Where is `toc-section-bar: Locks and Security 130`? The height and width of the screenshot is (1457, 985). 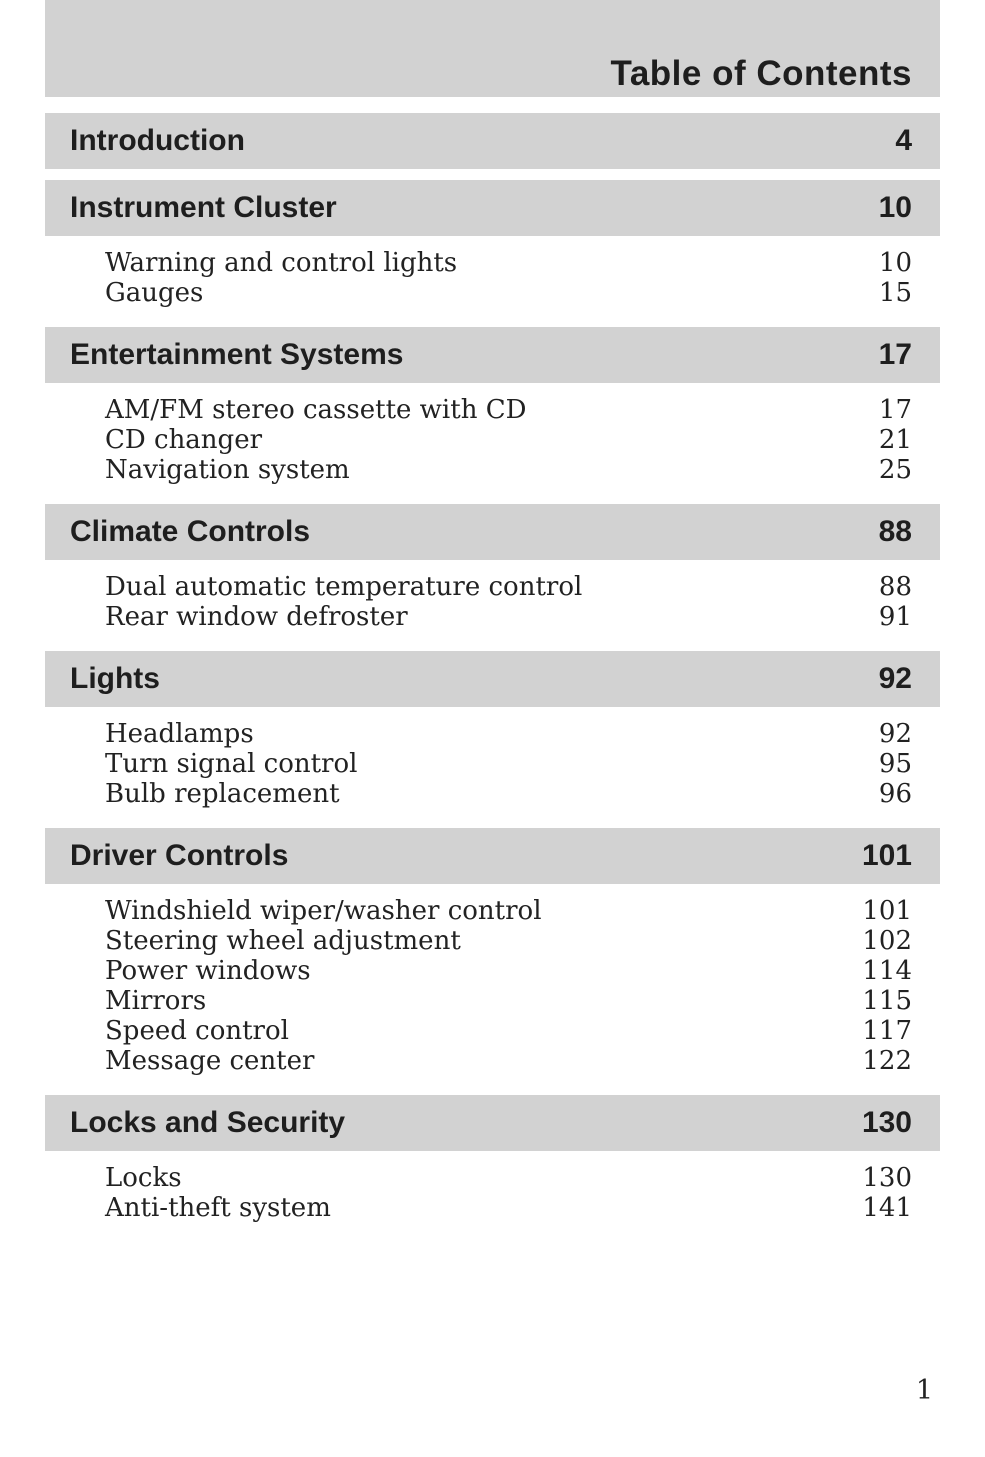 toc-section-bar: Locks and Security 130 is located at coordinates (492, 1123).